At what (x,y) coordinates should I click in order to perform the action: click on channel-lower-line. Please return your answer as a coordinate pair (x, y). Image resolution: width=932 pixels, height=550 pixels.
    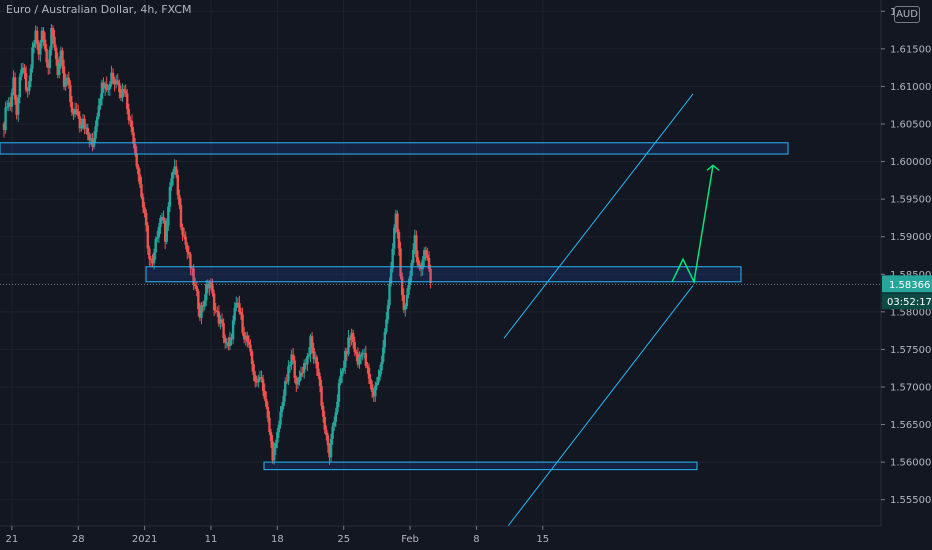
    Looking at the image, I should click on (600, 406).